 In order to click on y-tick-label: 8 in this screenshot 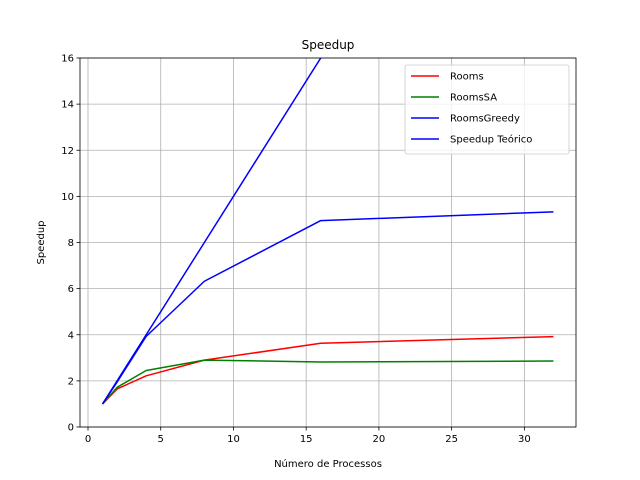, I will do `click(71, 243)`.